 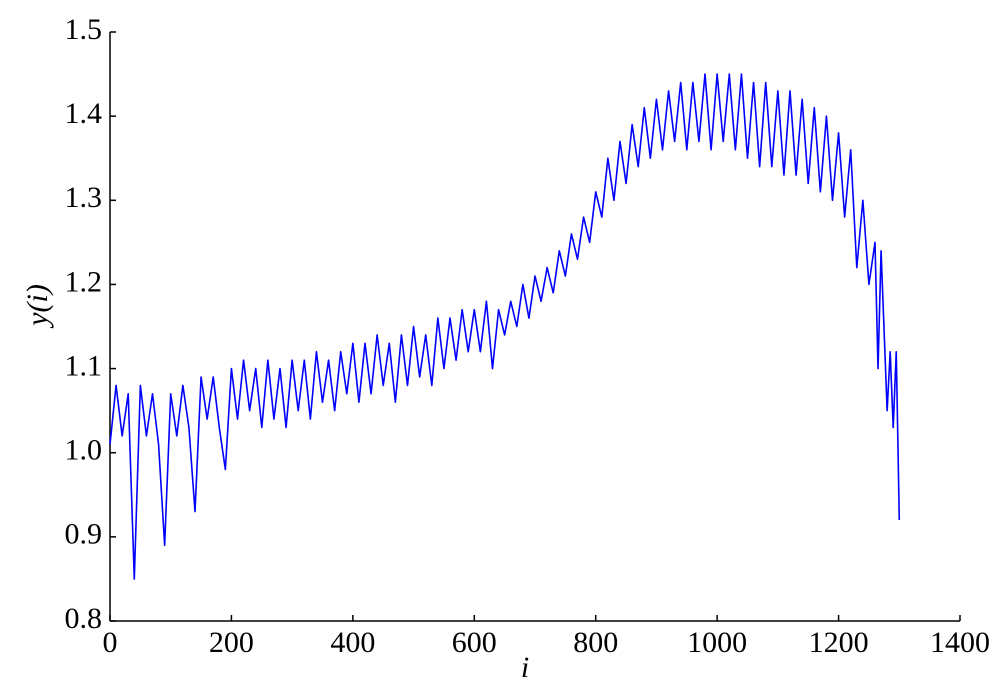 I want to click on x-tick-label: 1200, so click(x=839, y=642).